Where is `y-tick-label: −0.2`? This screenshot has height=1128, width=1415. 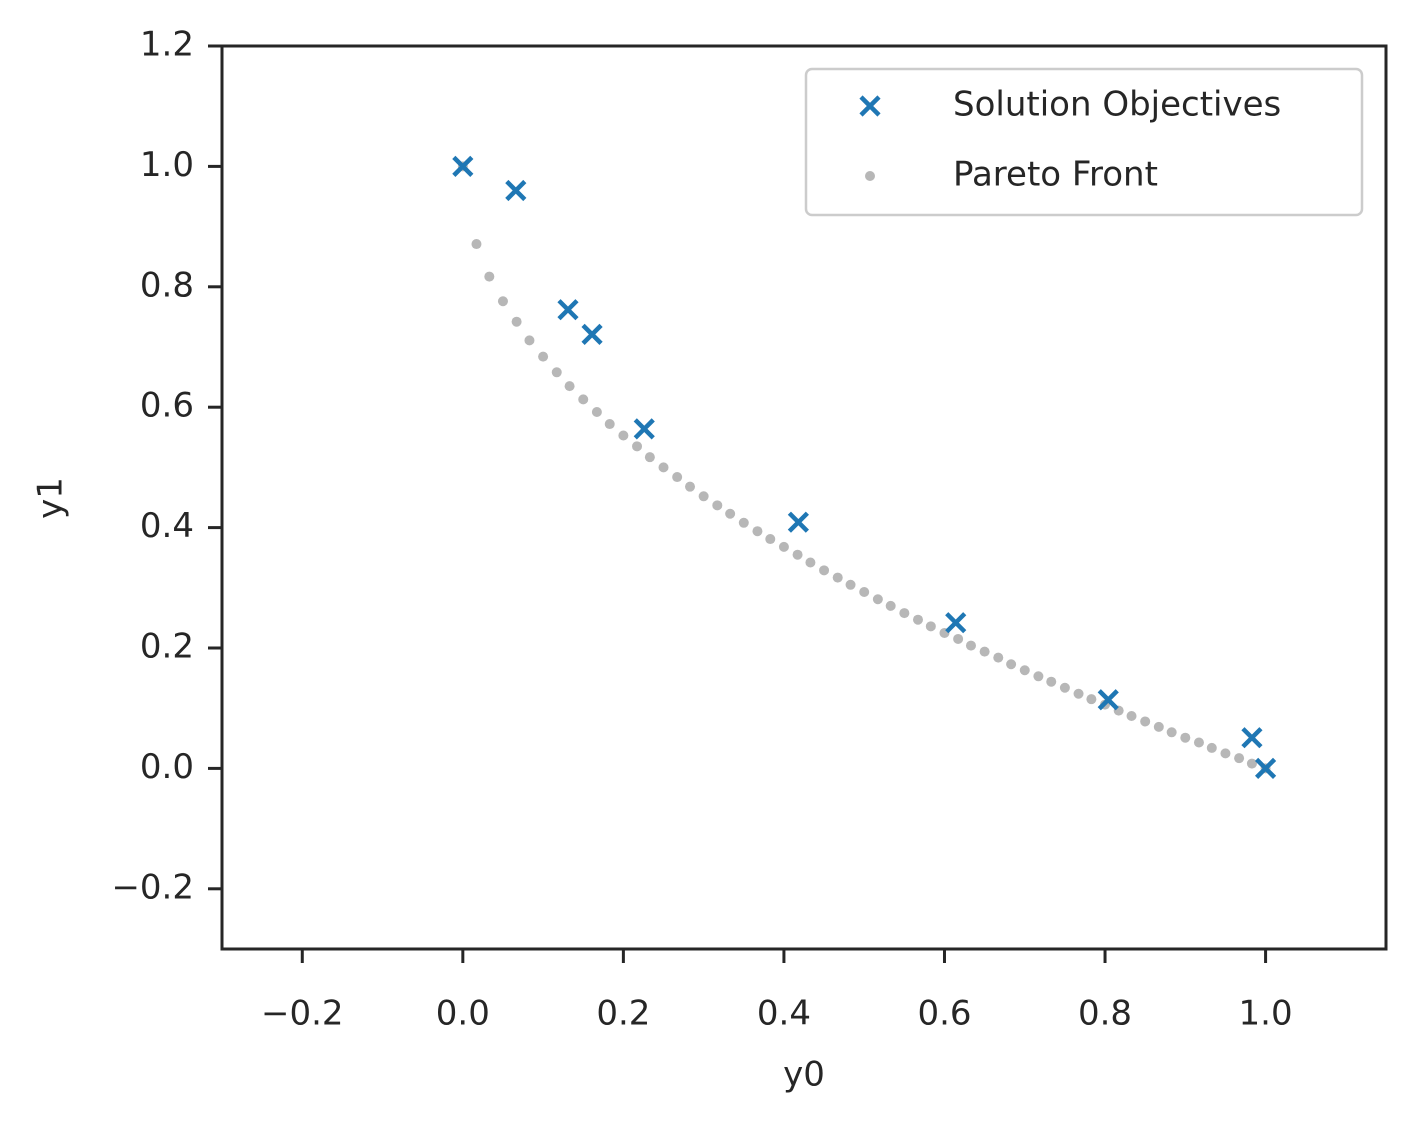
y-tick-label: −0.2 is located at coordinates (152, 887).